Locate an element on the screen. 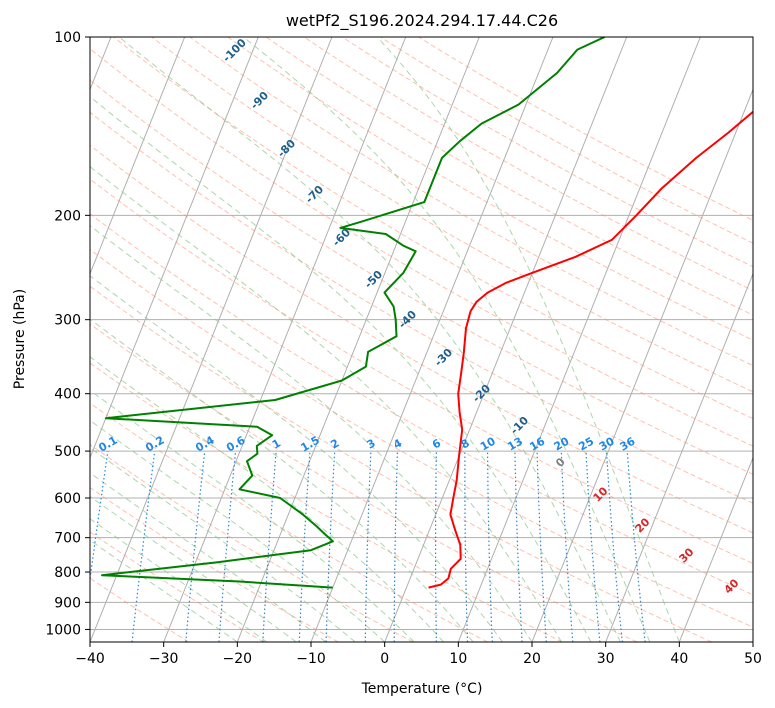 The image size is (775, 708). isotherm-label: -20 is located at coordinates (481, 393).